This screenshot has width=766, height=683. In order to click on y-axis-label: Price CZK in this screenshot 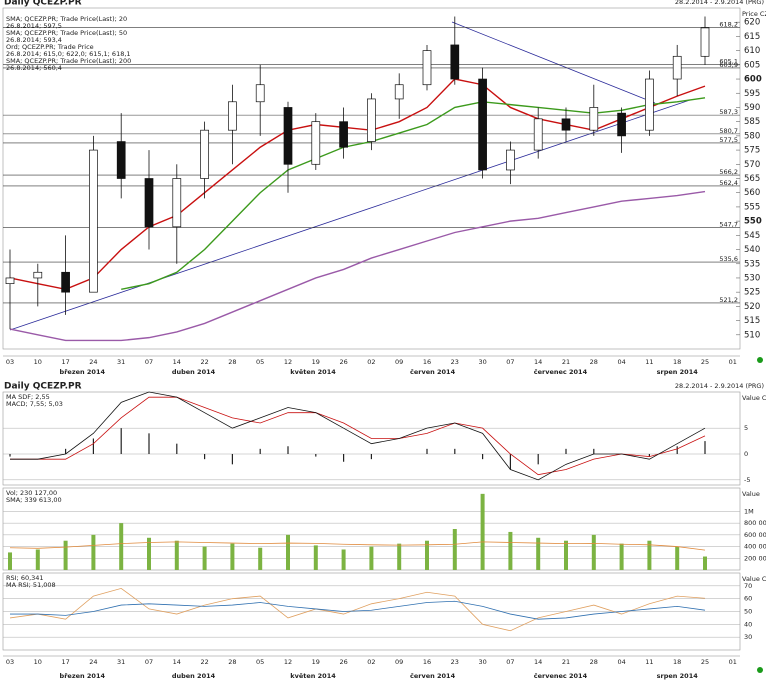, I will do `click(754, 14)`.